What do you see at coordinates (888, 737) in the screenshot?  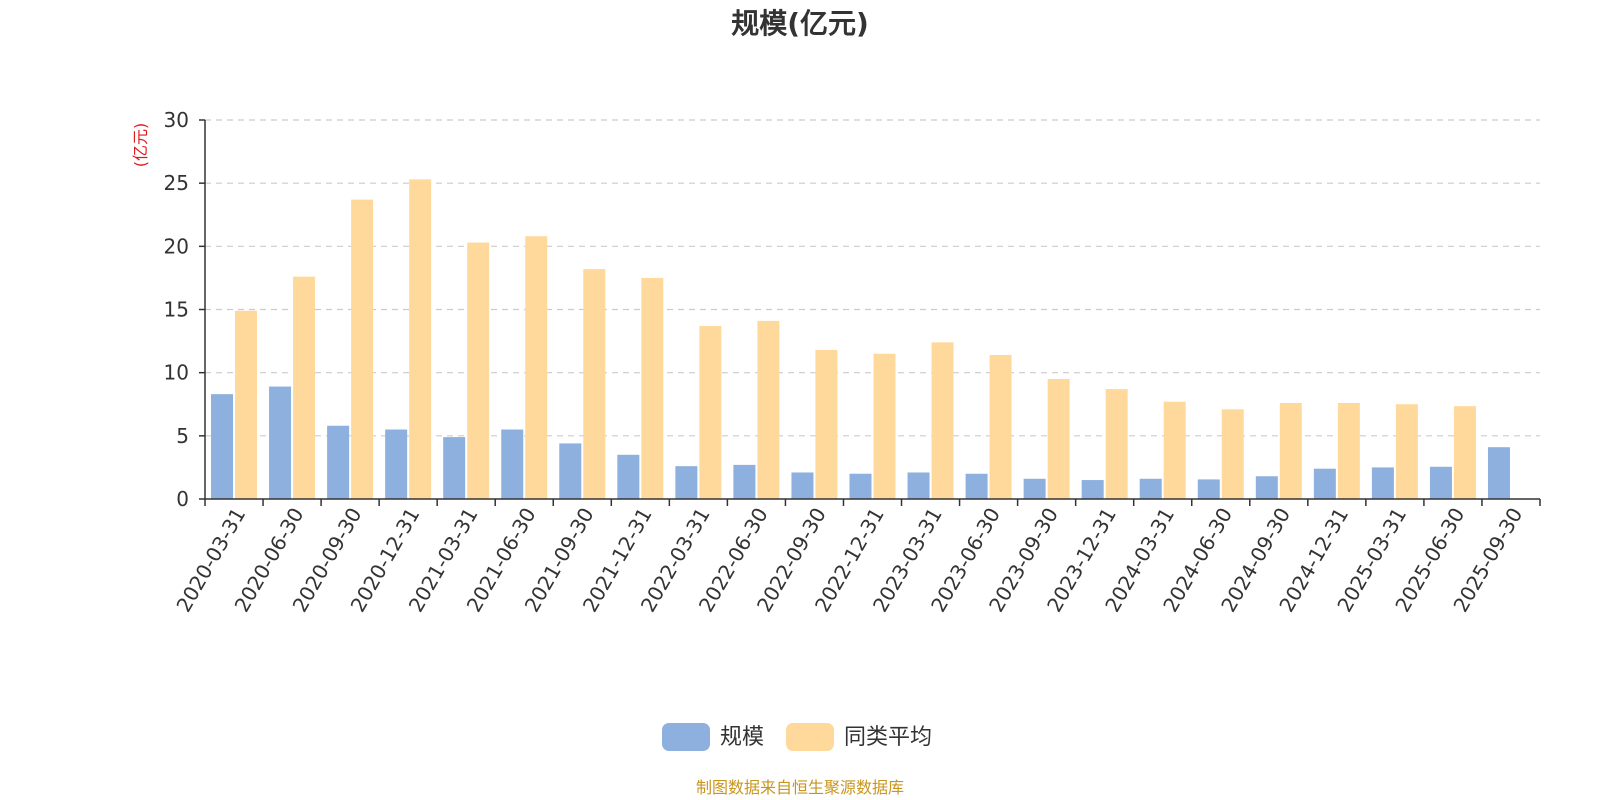 I see `legend-label: 同类平均` at bounding box center [888, 737].